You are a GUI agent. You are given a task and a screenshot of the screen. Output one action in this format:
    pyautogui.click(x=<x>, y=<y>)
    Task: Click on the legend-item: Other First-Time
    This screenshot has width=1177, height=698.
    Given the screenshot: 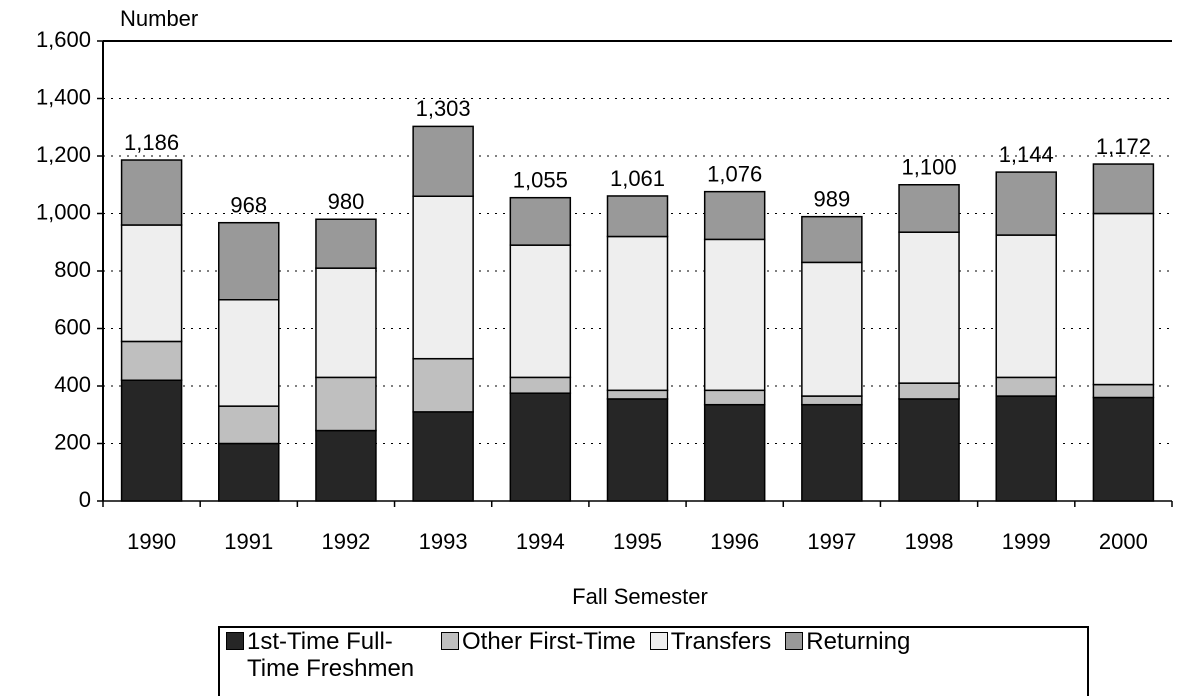 What is the action you would take?
    pyautogui.click(x=538, y=641)
    